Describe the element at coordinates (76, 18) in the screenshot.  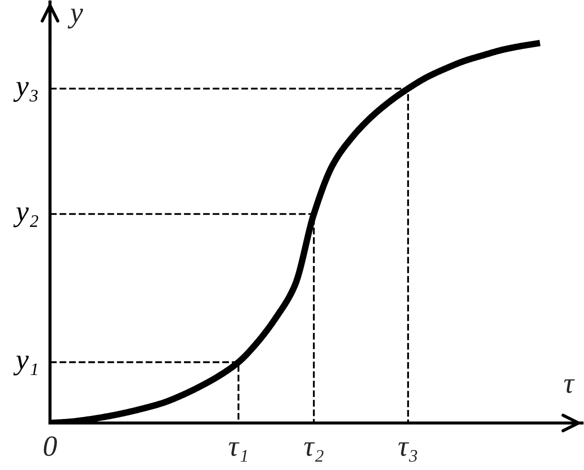
I see `y-axis-title: y` at that location.